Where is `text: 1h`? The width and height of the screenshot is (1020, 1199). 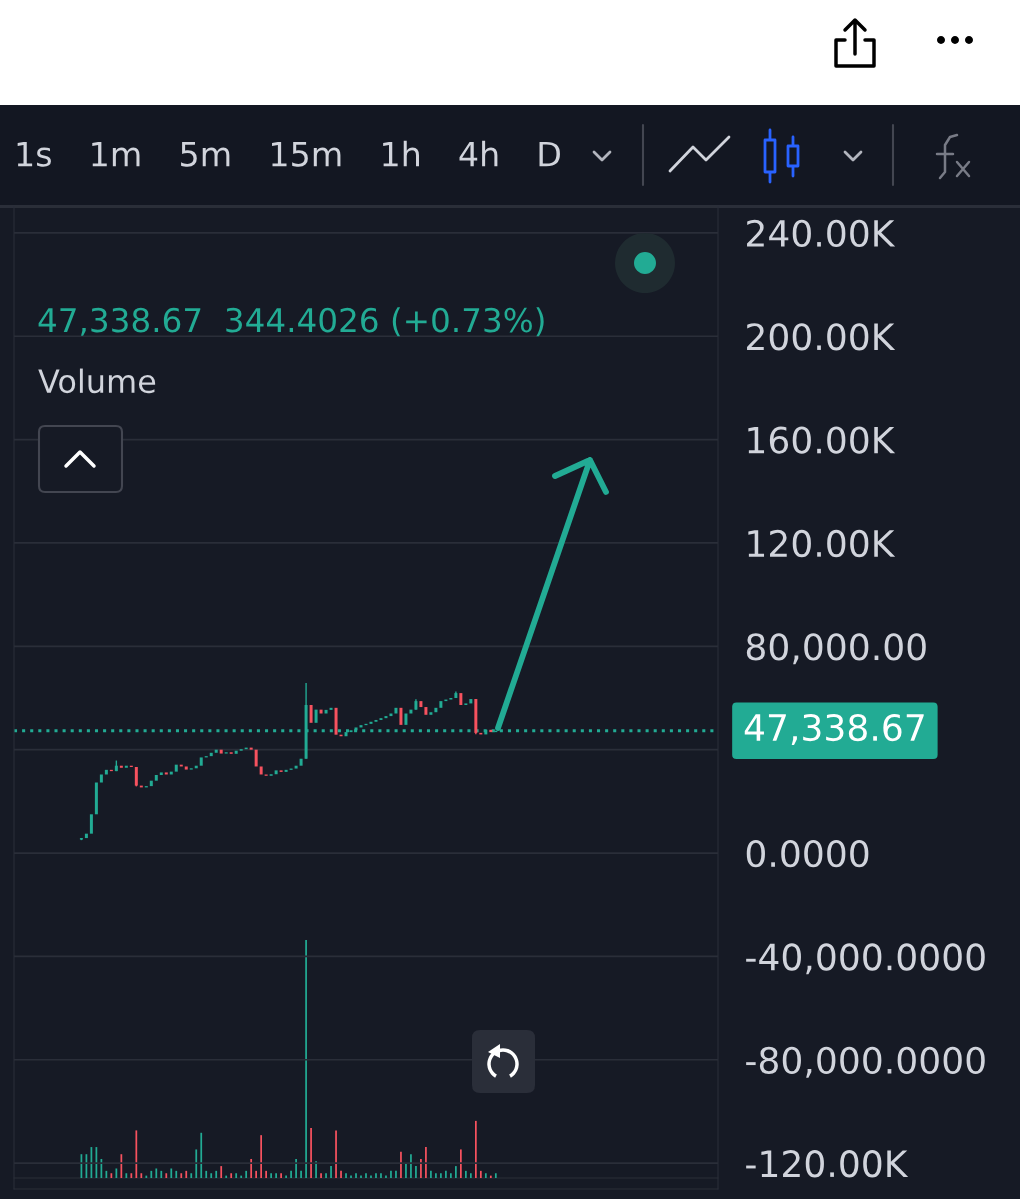 text: 1h is located at coordinates (401, 153).